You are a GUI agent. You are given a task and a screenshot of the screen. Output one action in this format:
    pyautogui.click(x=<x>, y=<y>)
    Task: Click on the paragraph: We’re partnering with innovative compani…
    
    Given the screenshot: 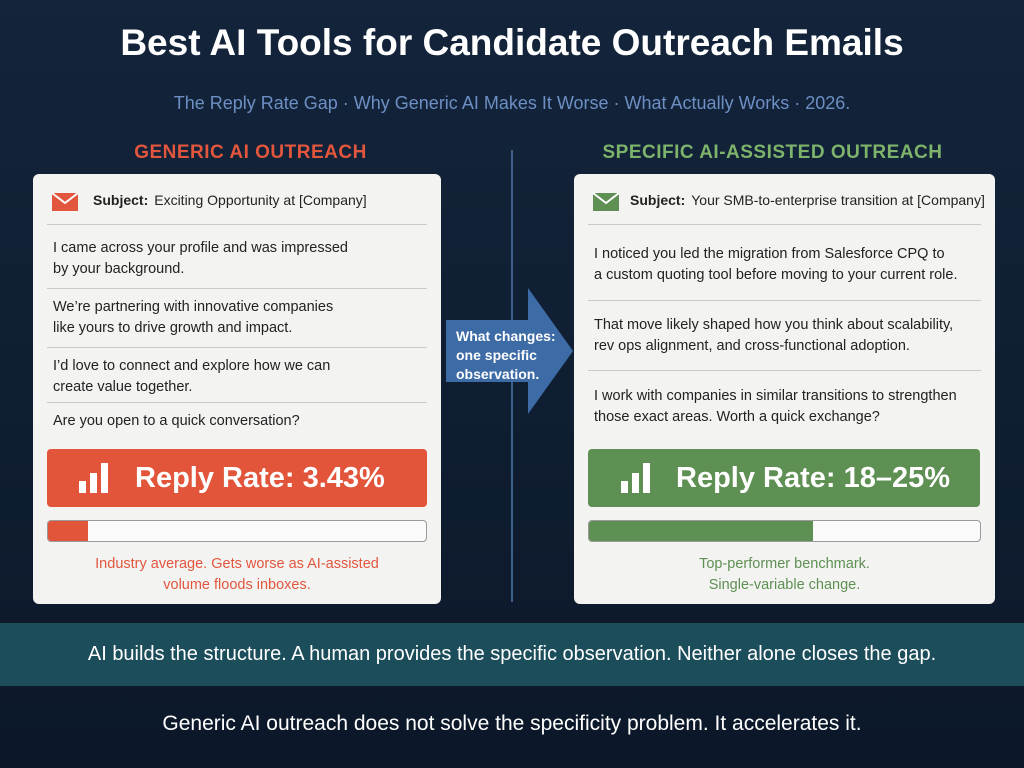 What is the action you would take?
    pyautogui.click(x=193, y=318)
    